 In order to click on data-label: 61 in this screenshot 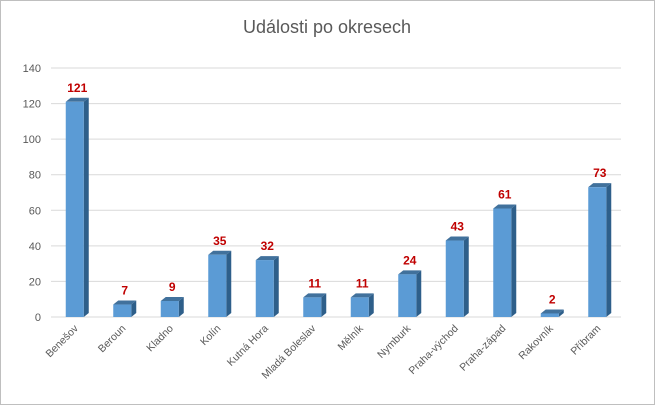, I will do `click(505, 195)`.